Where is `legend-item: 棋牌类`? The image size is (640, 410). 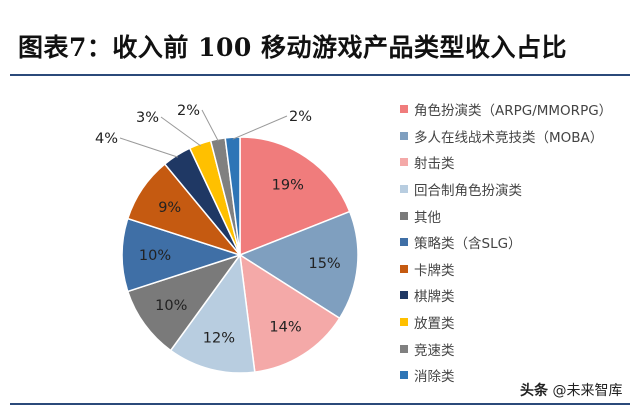
legend-item: 棋牌类 is located at coordinates (515, 295).